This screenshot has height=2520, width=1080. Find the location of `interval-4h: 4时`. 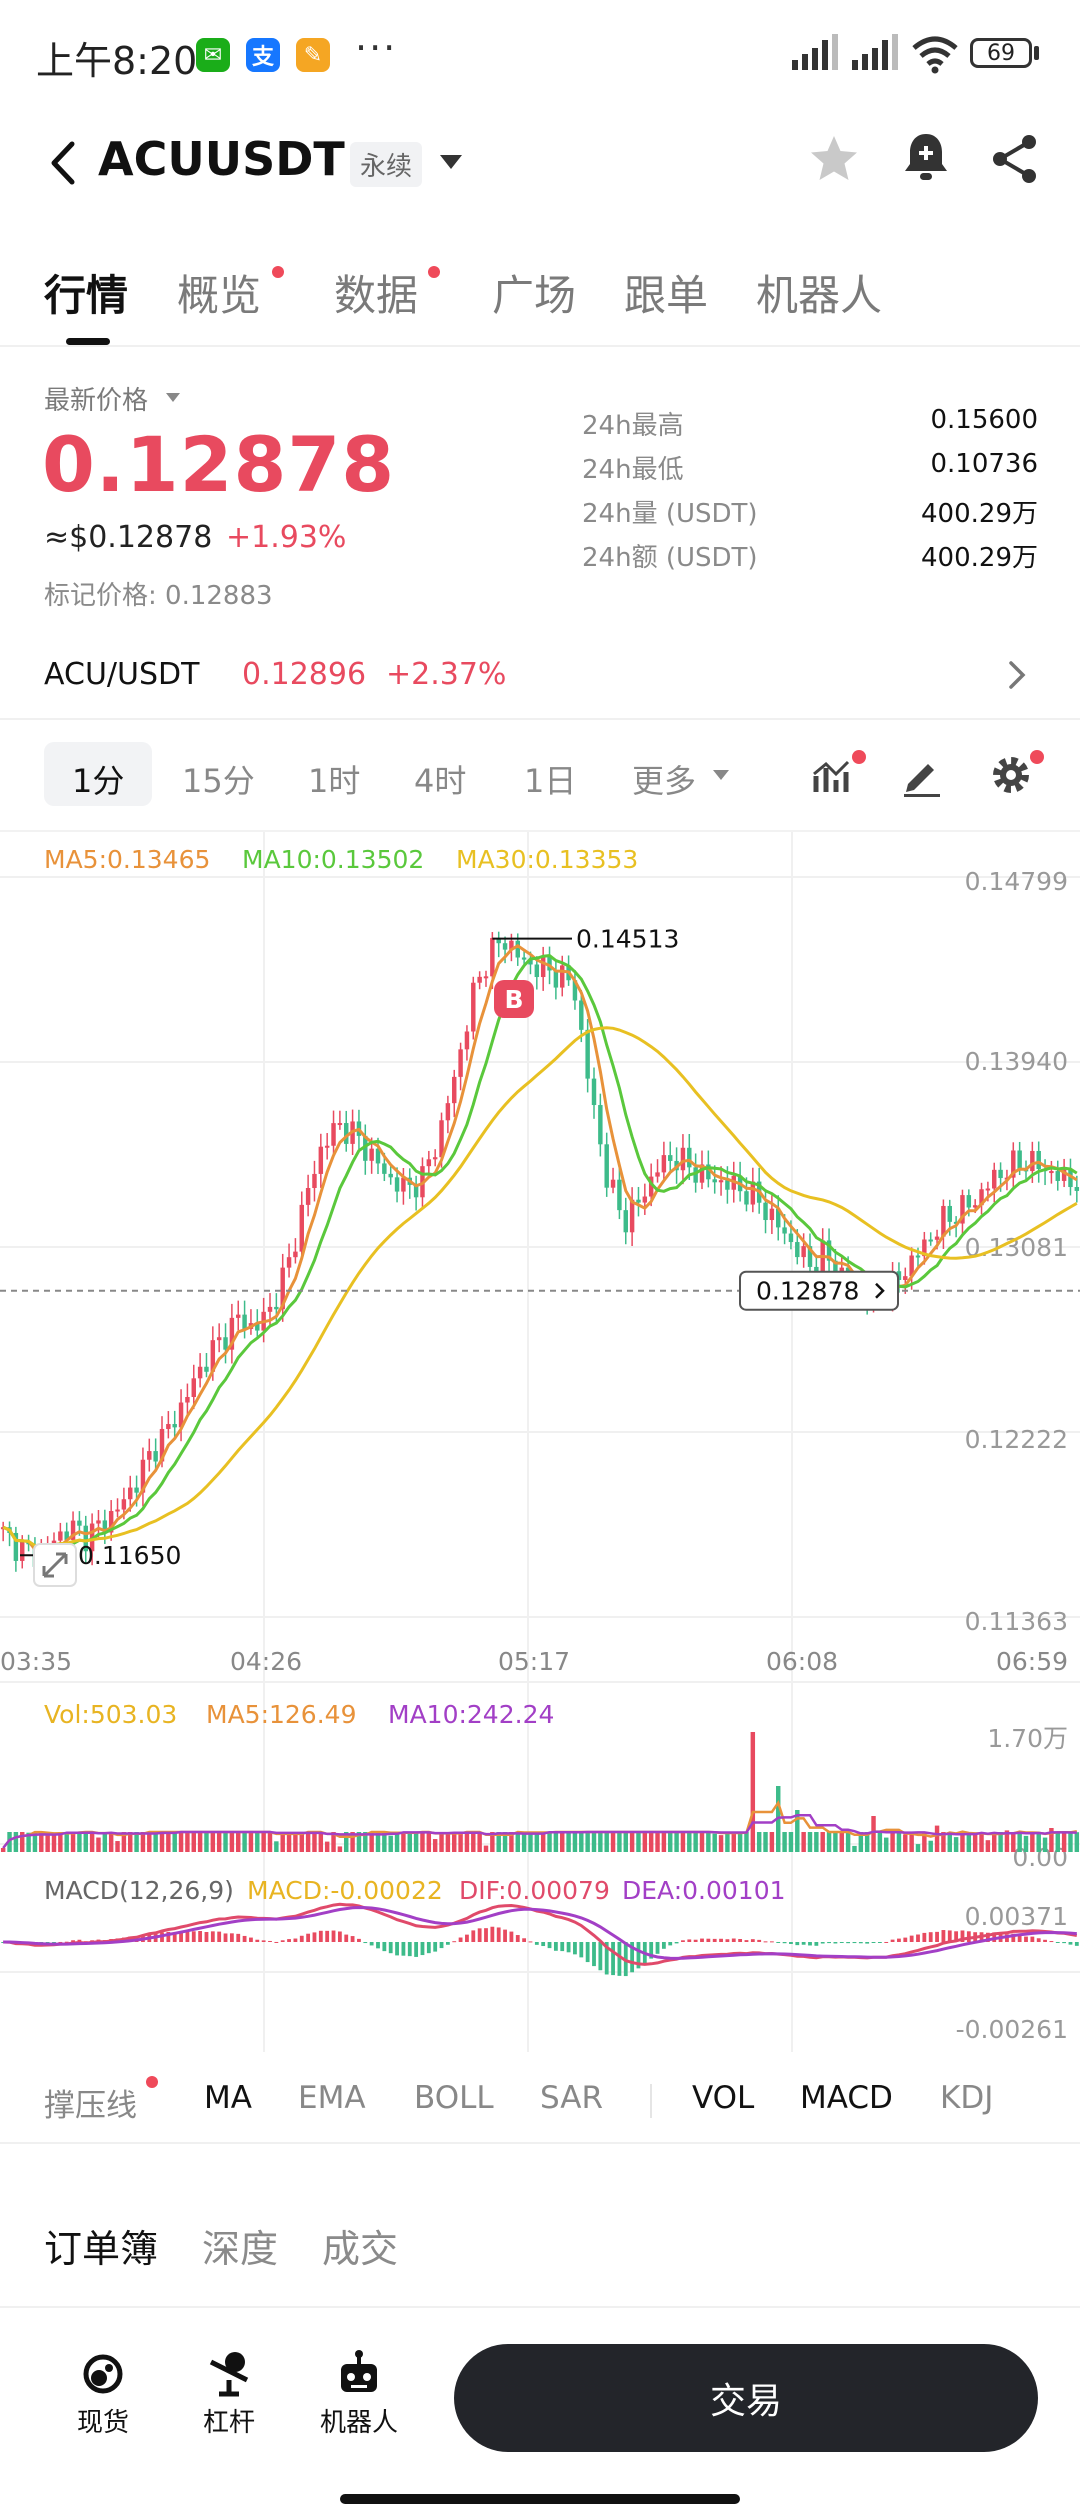

interval-4h: 4时 is located at coordinates (440, 781).